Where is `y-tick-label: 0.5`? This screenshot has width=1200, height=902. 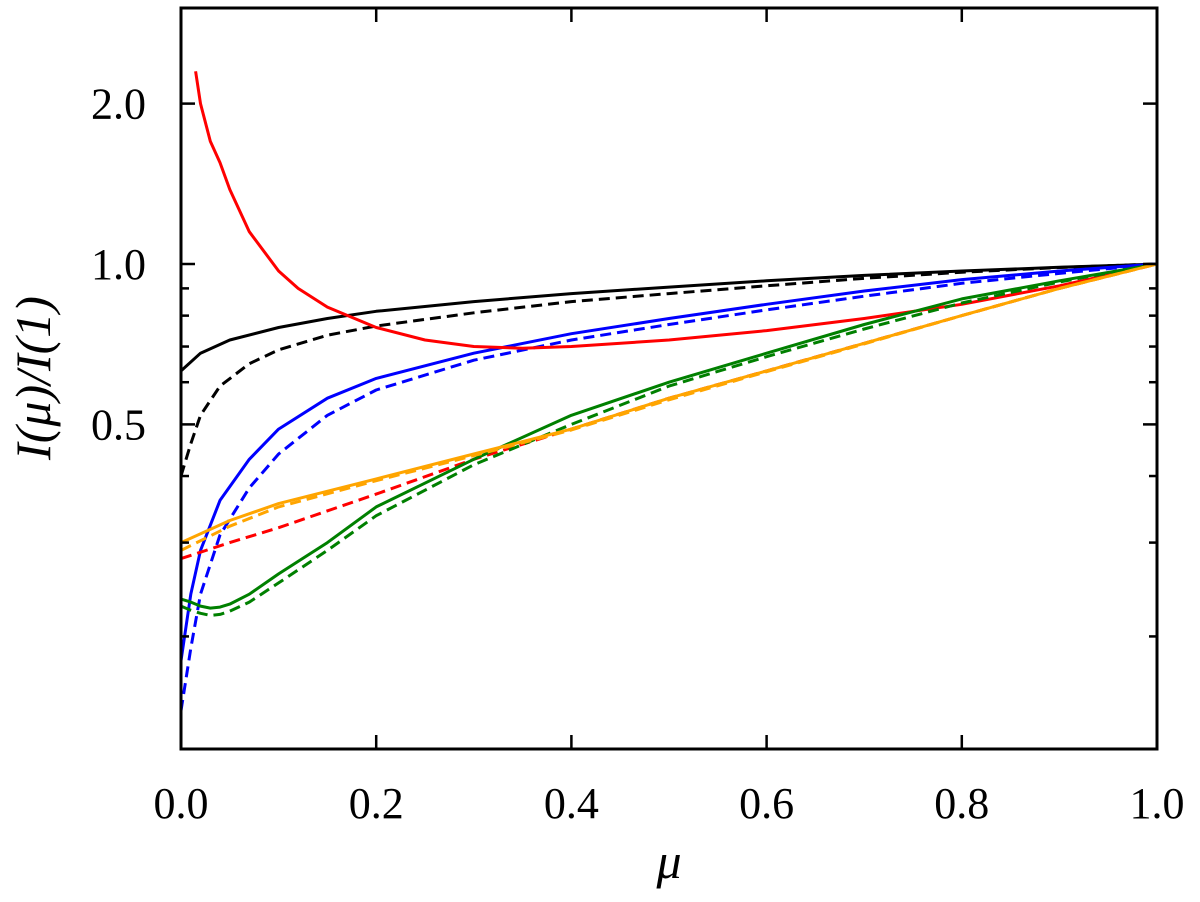 y-tick-label: 0.5 is located at coordinates (118, 424).